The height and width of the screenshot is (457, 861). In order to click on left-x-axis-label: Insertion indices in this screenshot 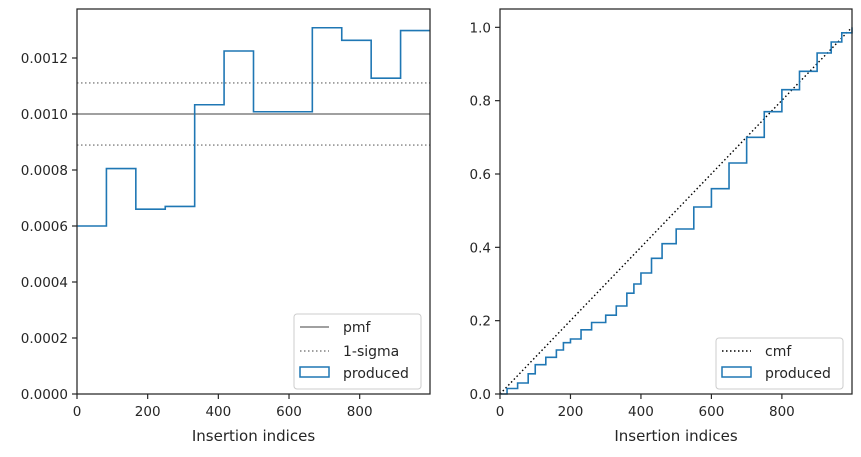, I will do `click(253, 436)`.